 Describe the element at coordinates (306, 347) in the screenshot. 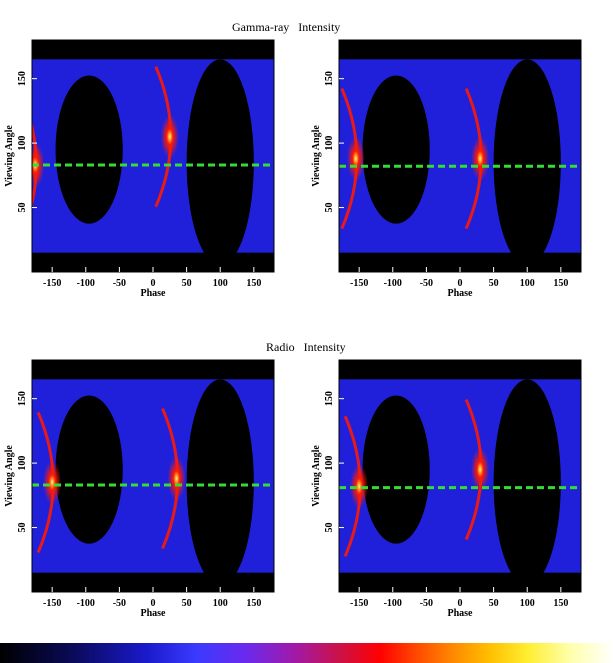

I see `radio-section-title: Radio Intensity` at that location.